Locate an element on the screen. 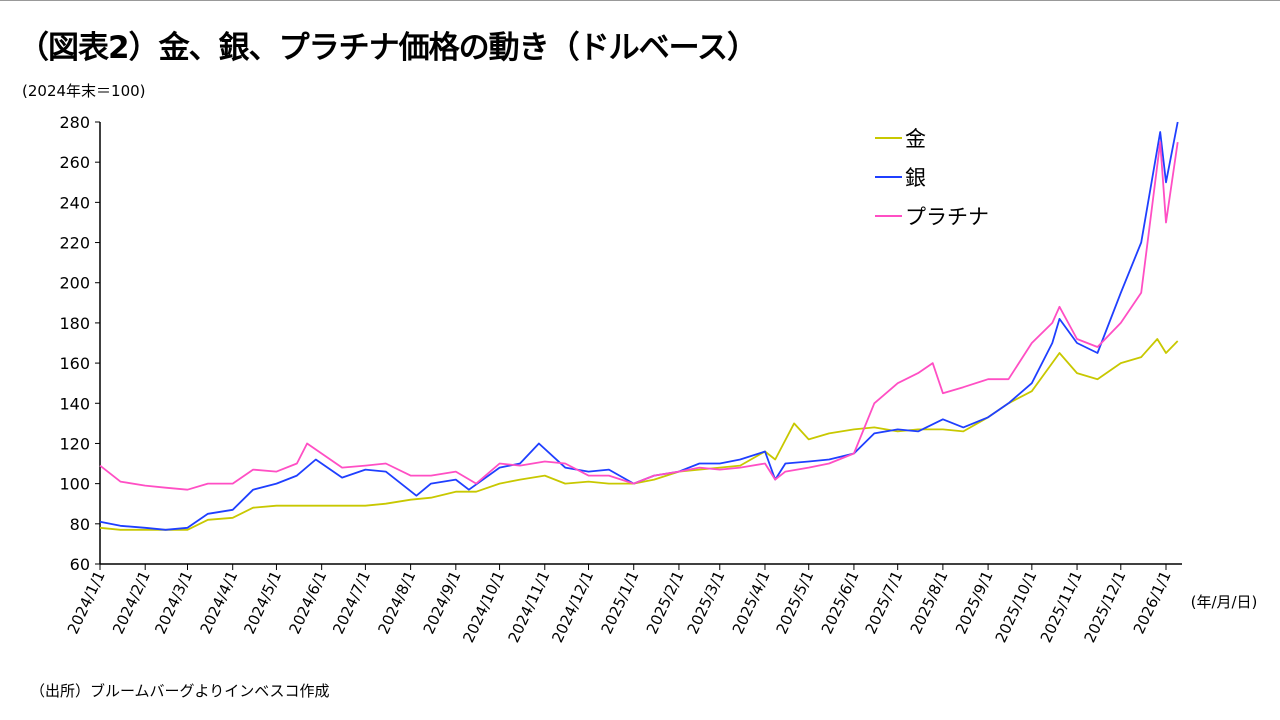 Image resolution: width=1280 pixels, height=720 pixels. source-note: （出所）ブルームバーグよりインベスコ作成 is located at coordinates (180, 691).